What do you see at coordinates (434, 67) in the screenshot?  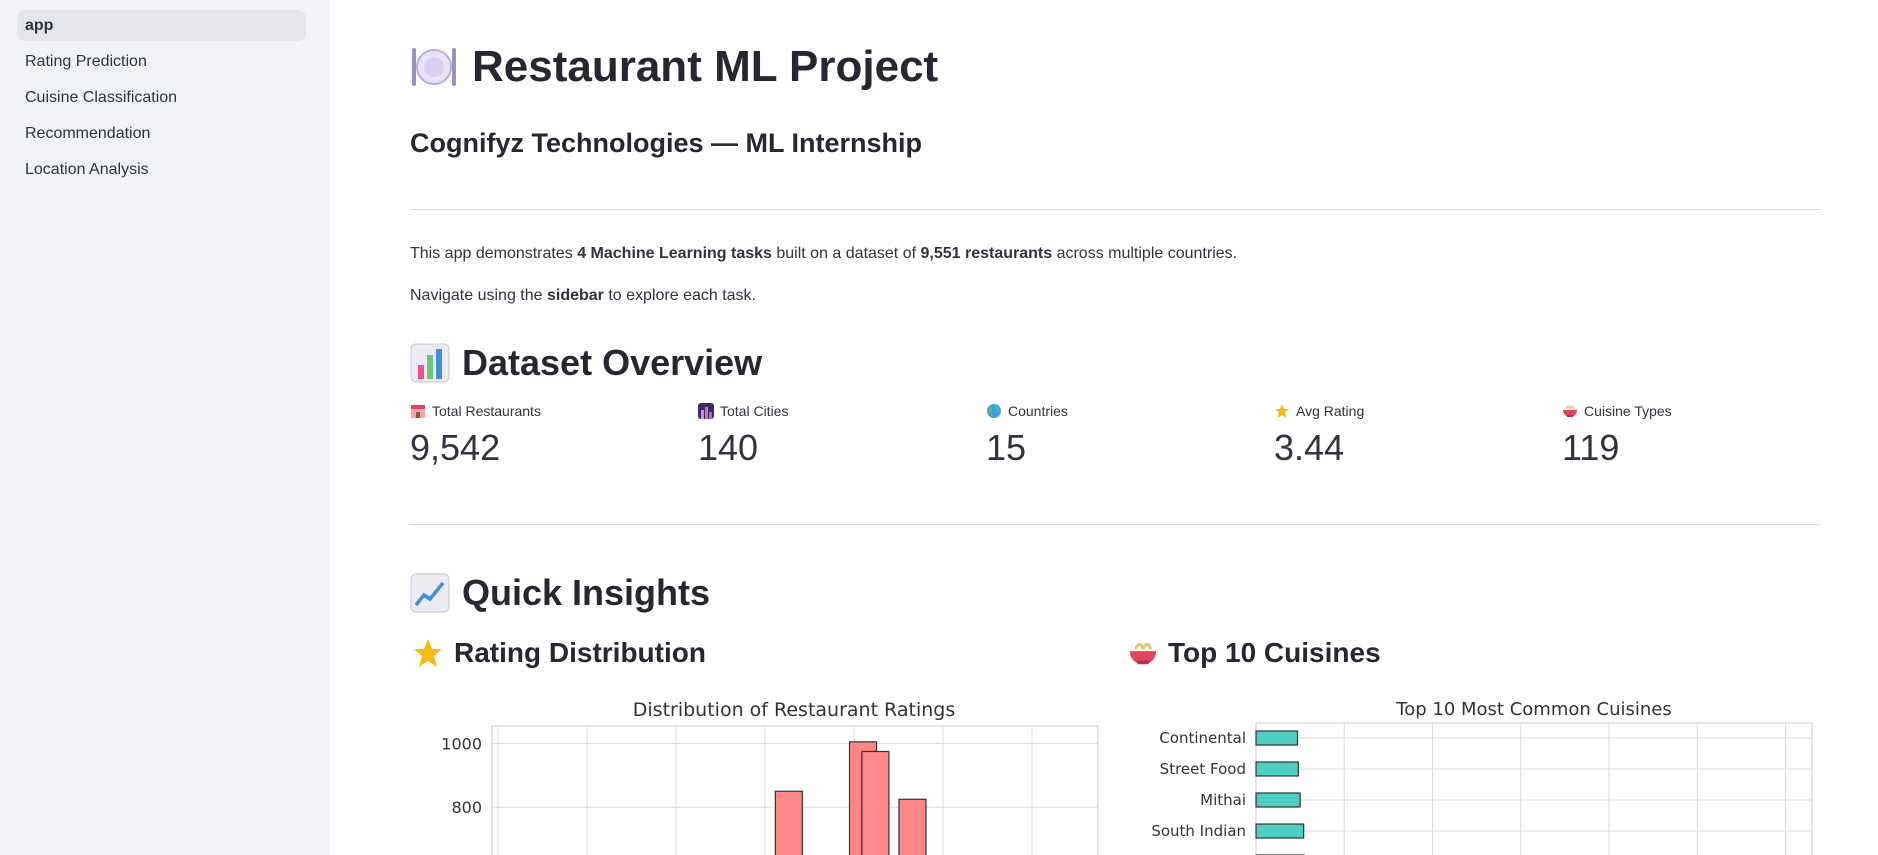 I see `plate-cutlery-icon` at bounding box center [434, 67].